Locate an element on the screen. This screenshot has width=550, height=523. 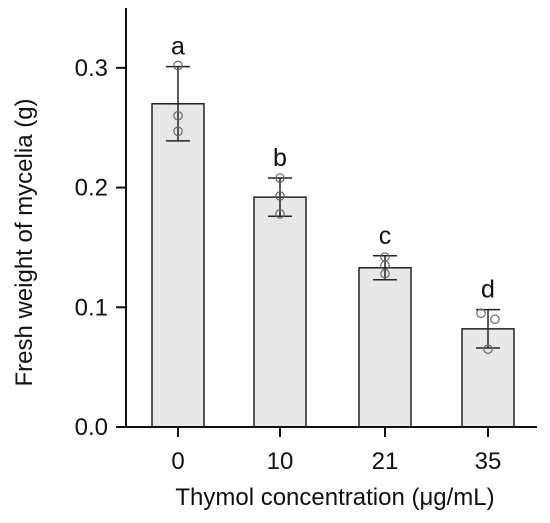
y-tick-label: 0.2 is located at coordinates (91, 188).